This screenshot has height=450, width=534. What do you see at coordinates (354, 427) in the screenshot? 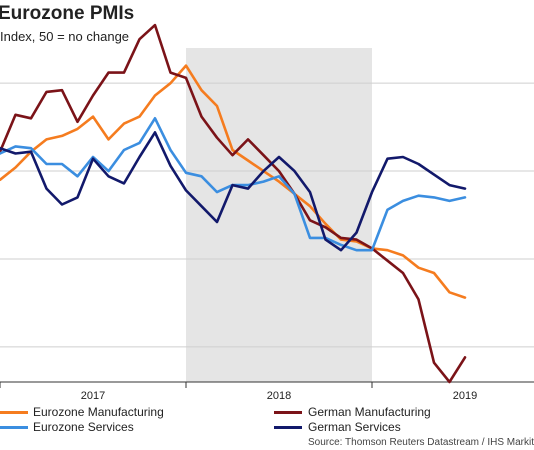
I see `legend-label-german-services: German Services` at bounding box center [354, 427].